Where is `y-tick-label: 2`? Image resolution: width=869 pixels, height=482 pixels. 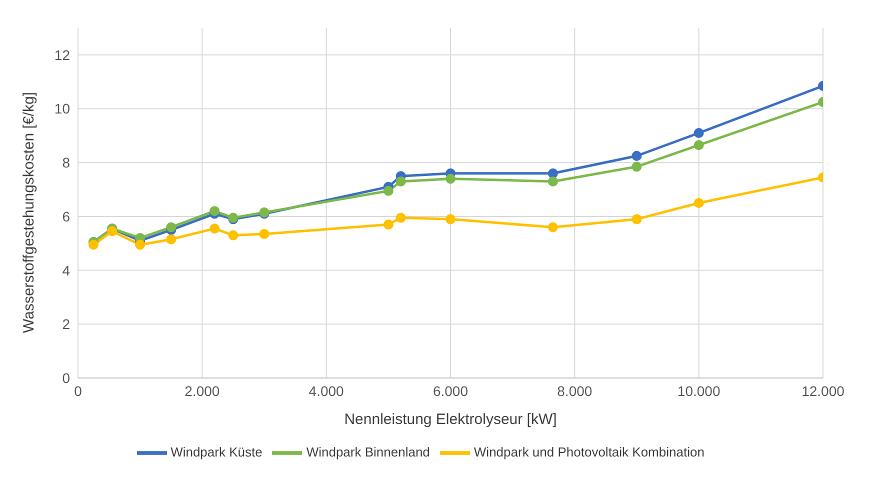 y-tick-label: 2 is located at coordinates (66, 324).